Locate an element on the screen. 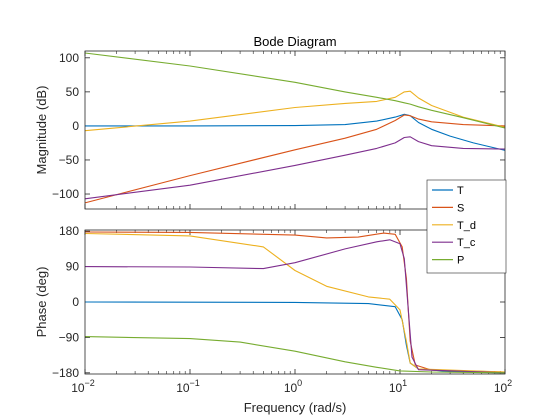 The width and height of the screenshot is (560, 420). phase-y-axis-label: Phase (deg) is located at coordinates (41, 302).